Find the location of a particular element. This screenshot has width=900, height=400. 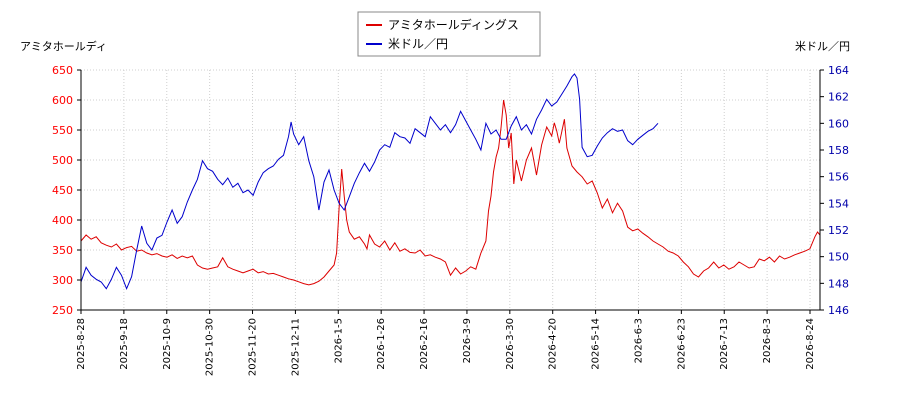

right-tick-label: 148 is located at coordinates (838, 283).